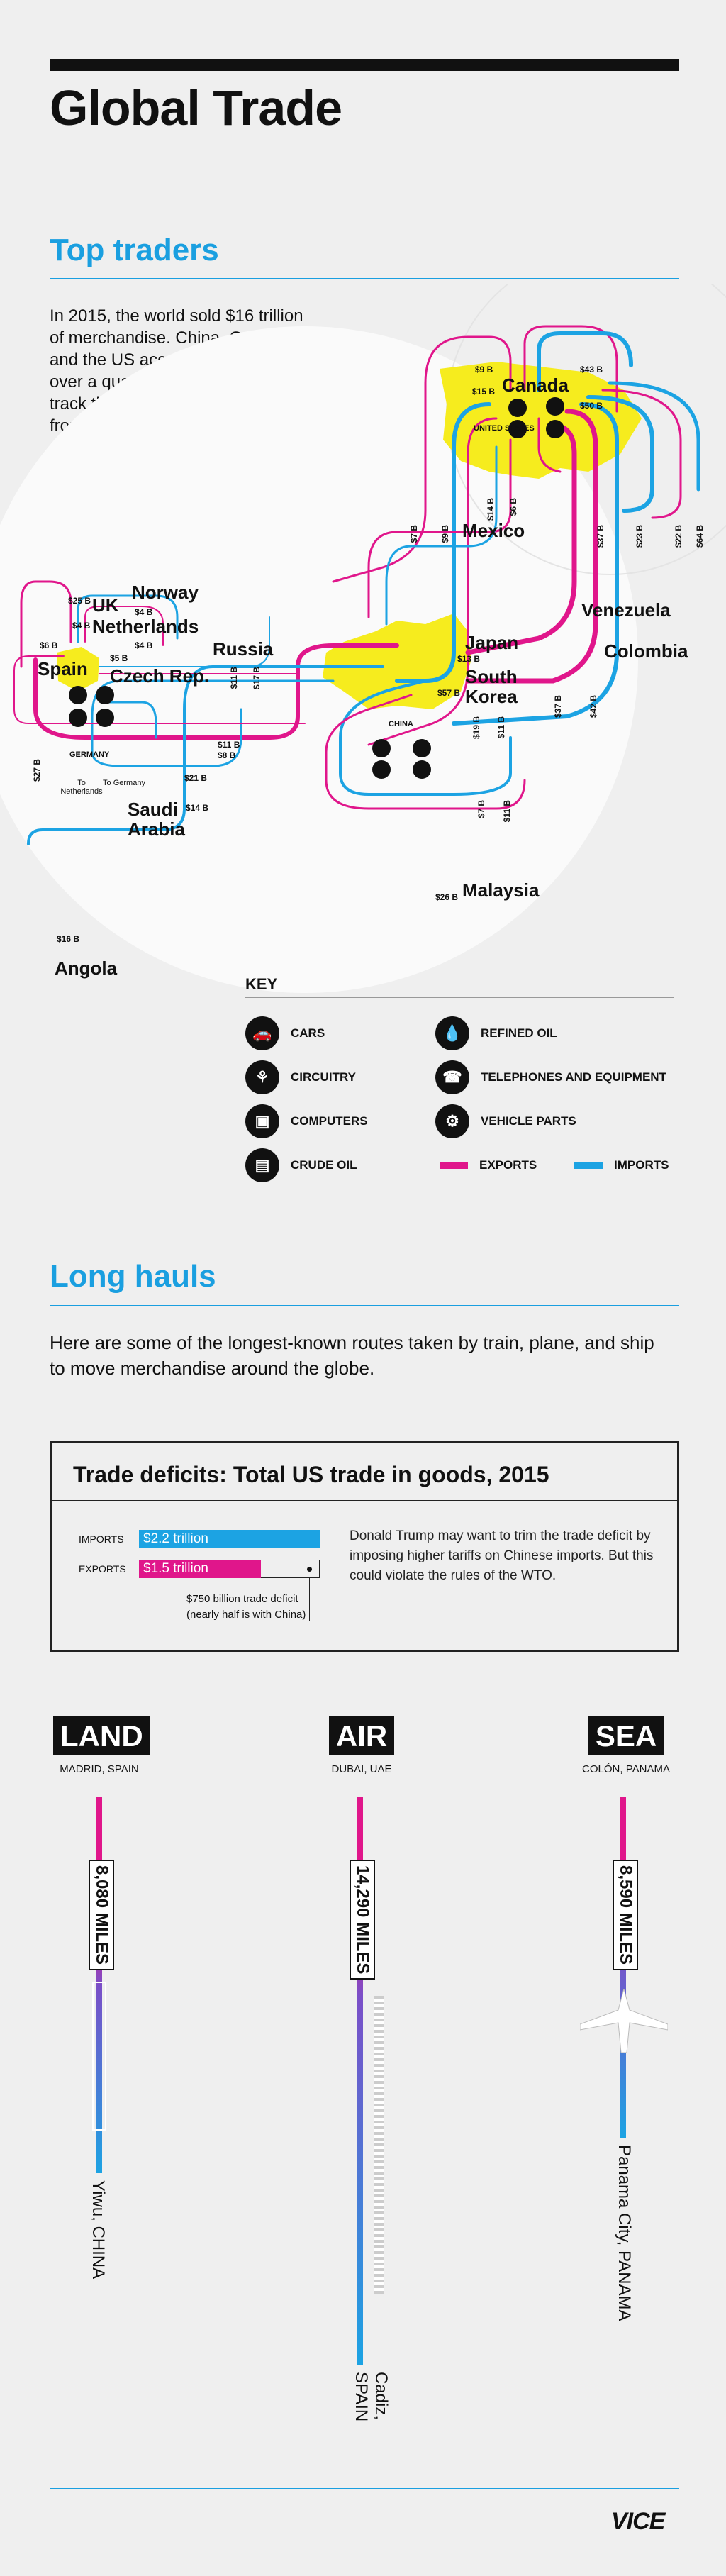  What do you see at coordinates (262, 1121) in the screenshot?
I see `computer-icon: ▣` at bounding box center [262, 1121].